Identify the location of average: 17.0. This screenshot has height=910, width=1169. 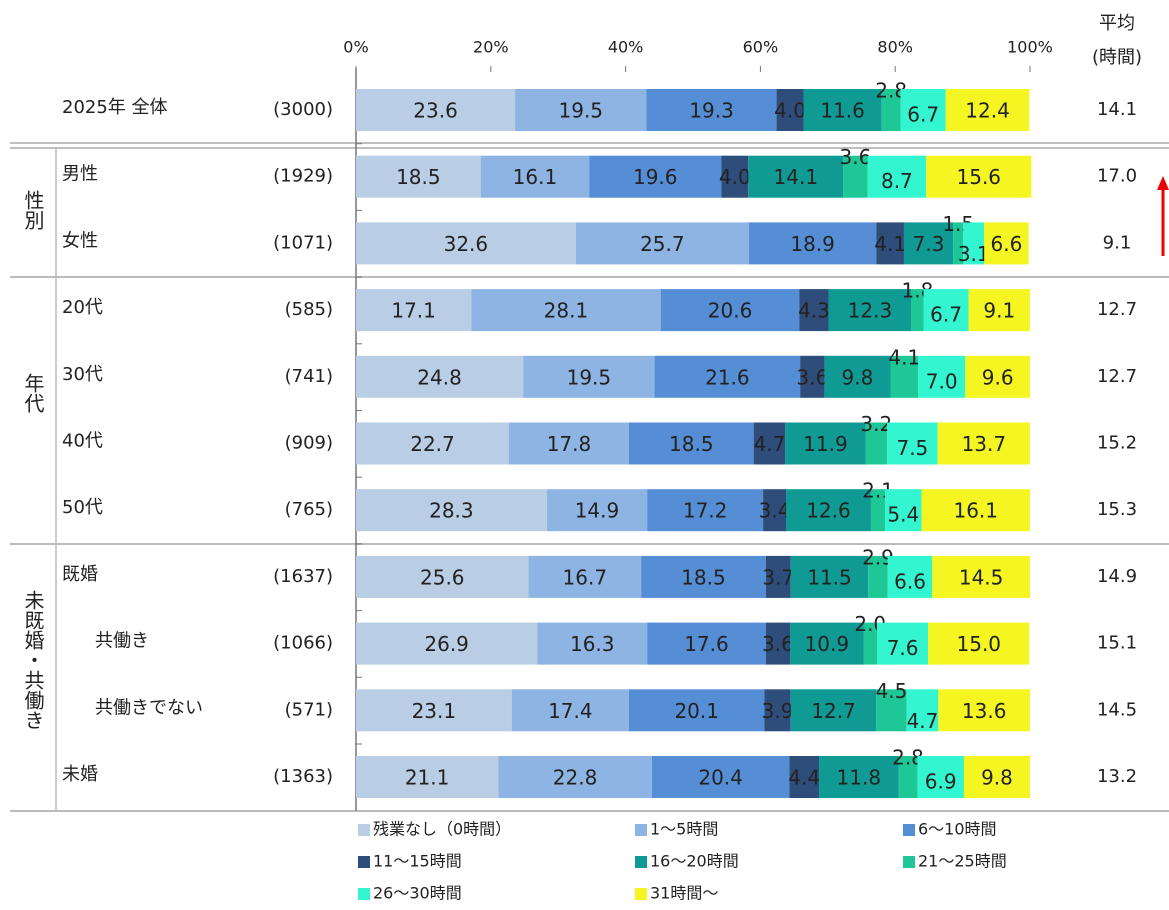
(1117, 176).